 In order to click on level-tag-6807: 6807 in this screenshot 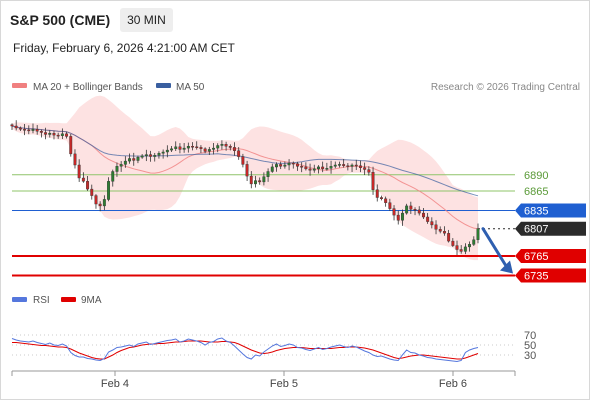, I will do `click(550, 228)`.